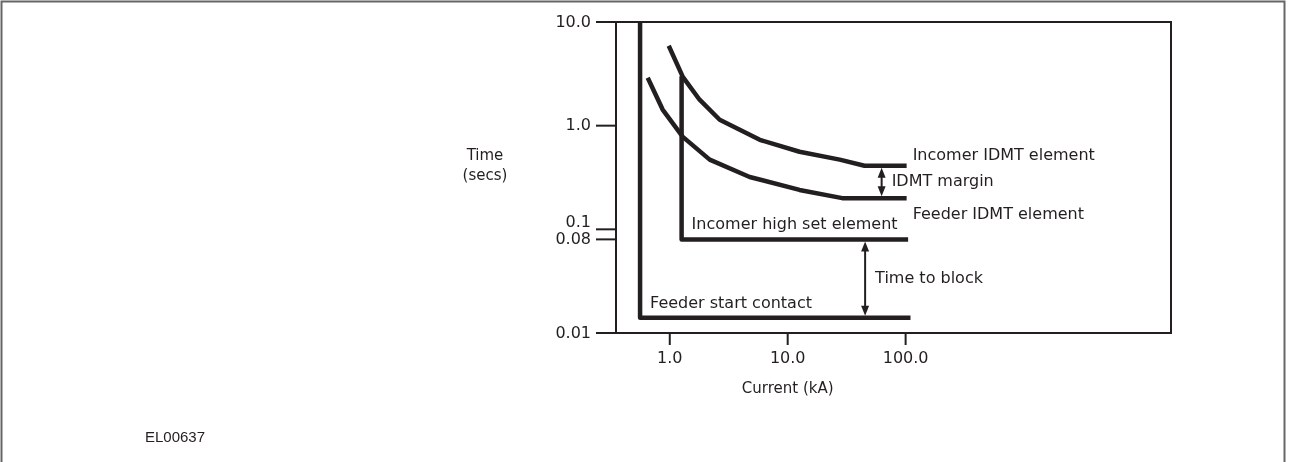 This screenshot has width=1293, height=462. Describe the element at coordinates (942, 181) in the screenshot. I see `annotation: IDMT margin` at that location.